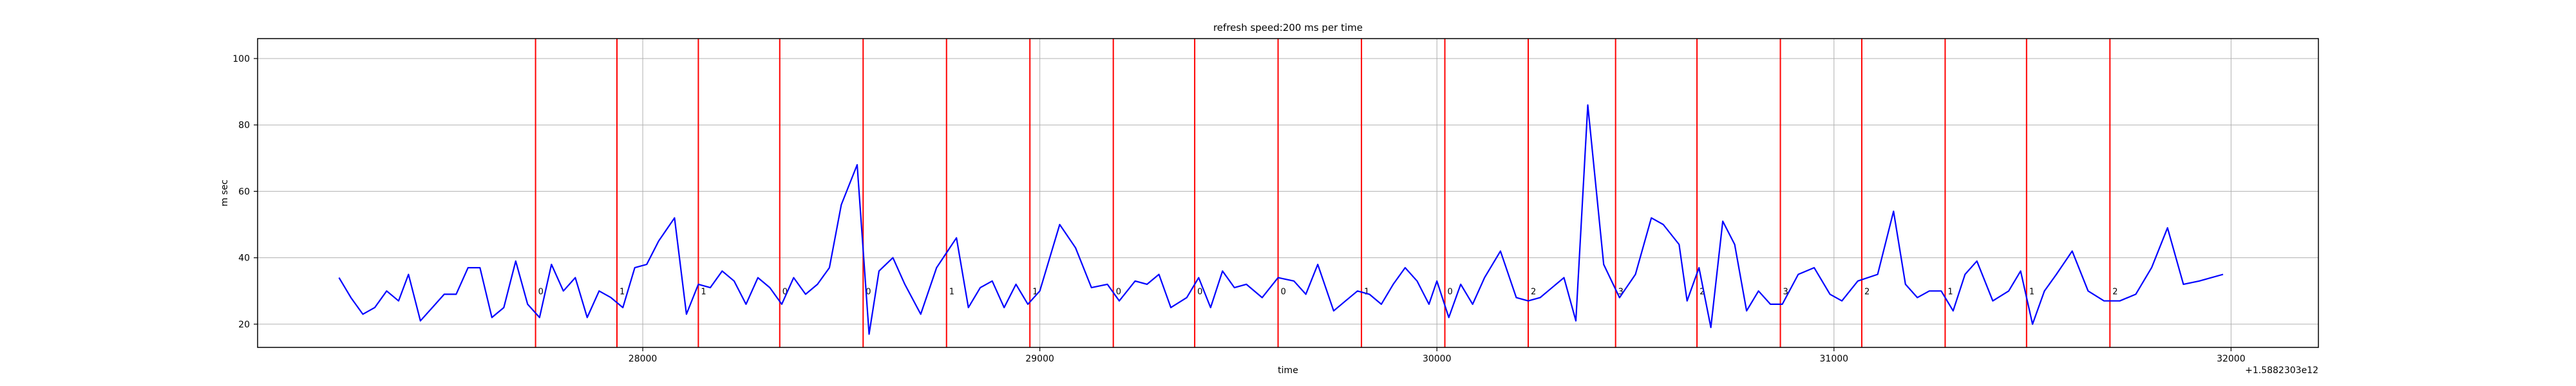  What do you see at coordinates (244, 258) in the screenshot?
I see `y-tick-label: 40` at bounding box center [244, 258].